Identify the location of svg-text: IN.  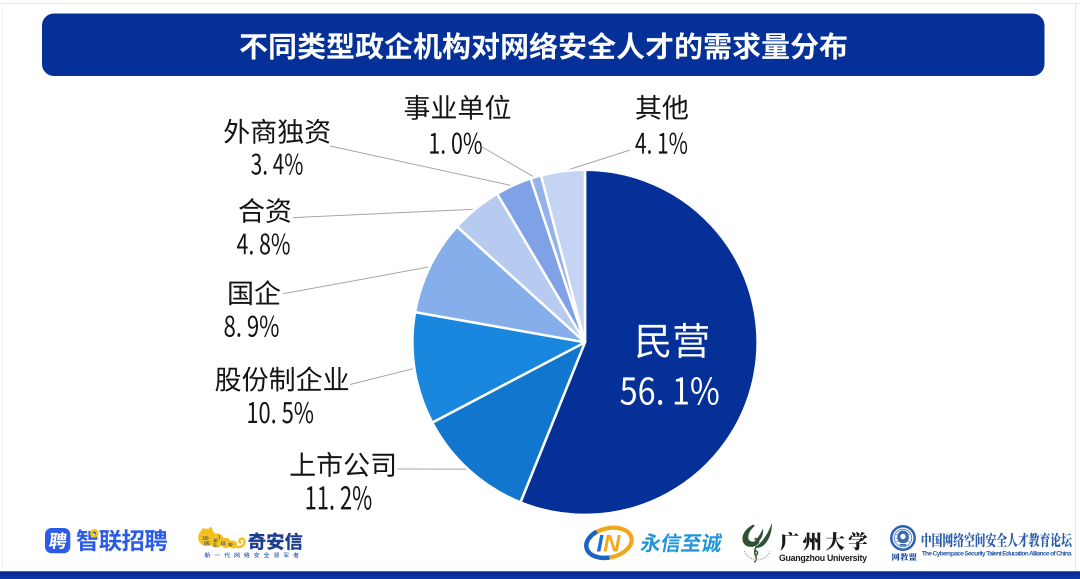
(609, 544).